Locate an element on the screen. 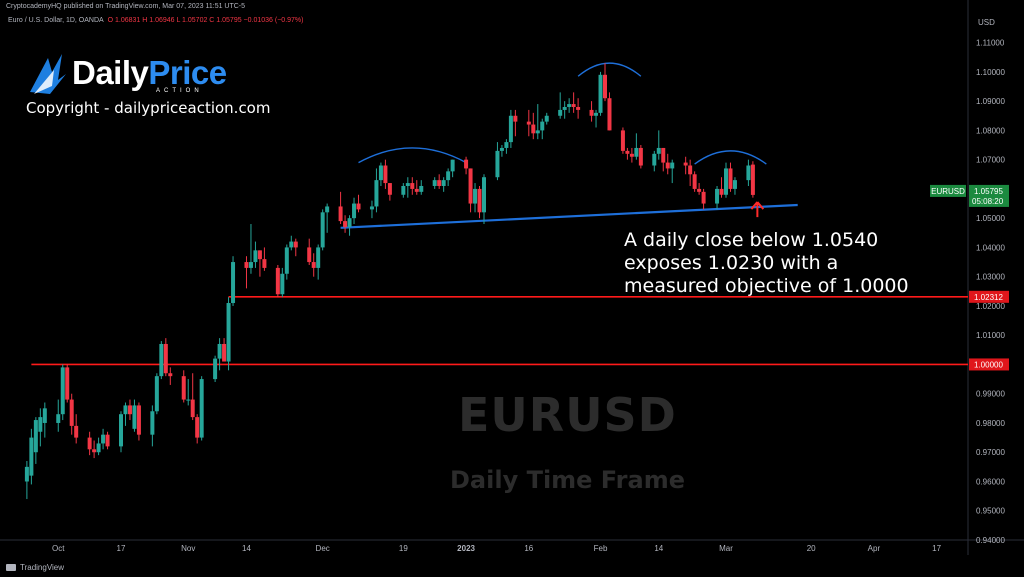 This screenshot has width=1024, height=577. y-tick-label: 1.10000 is located at coordinates (990, 72).